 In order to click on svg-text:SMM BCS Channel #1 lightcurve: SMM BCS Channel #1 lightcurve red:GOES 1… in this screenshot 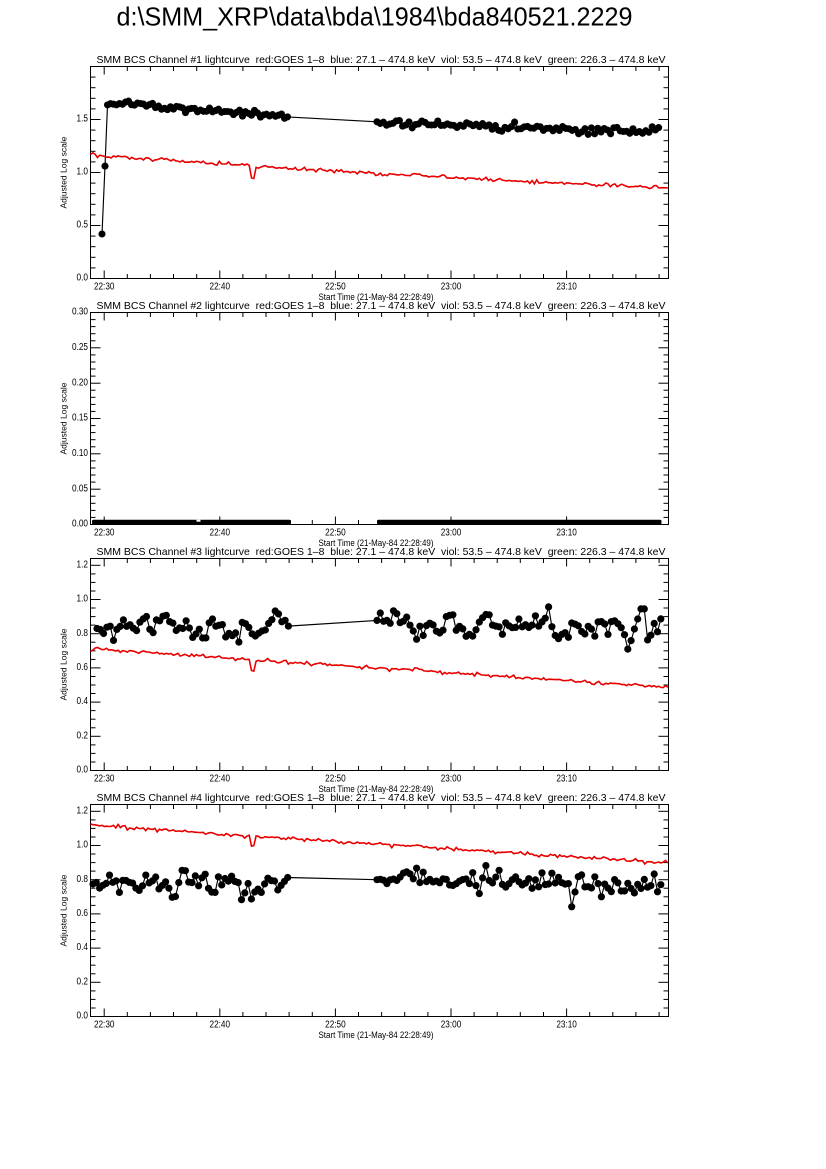, I will do `click(381, 60)`.